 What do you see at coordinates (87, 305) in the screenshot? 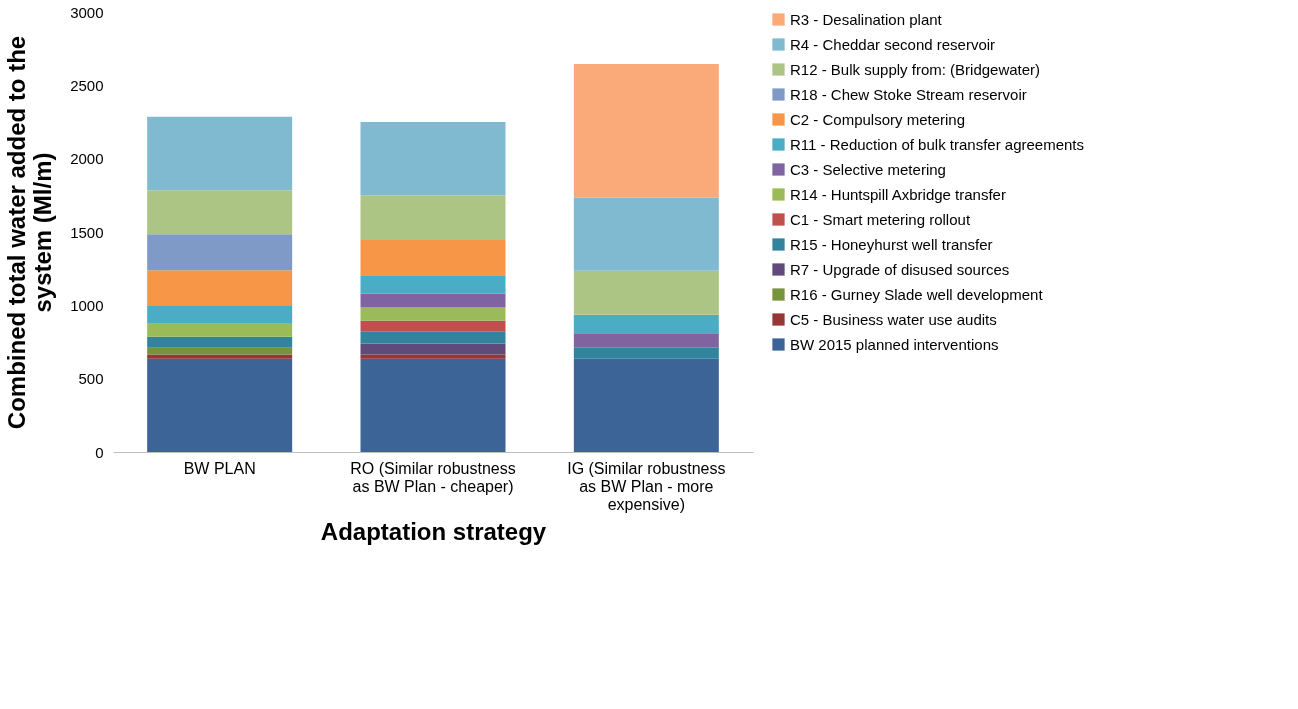
I see `y-tick-label: 1000` at bounding box center [87, 305].